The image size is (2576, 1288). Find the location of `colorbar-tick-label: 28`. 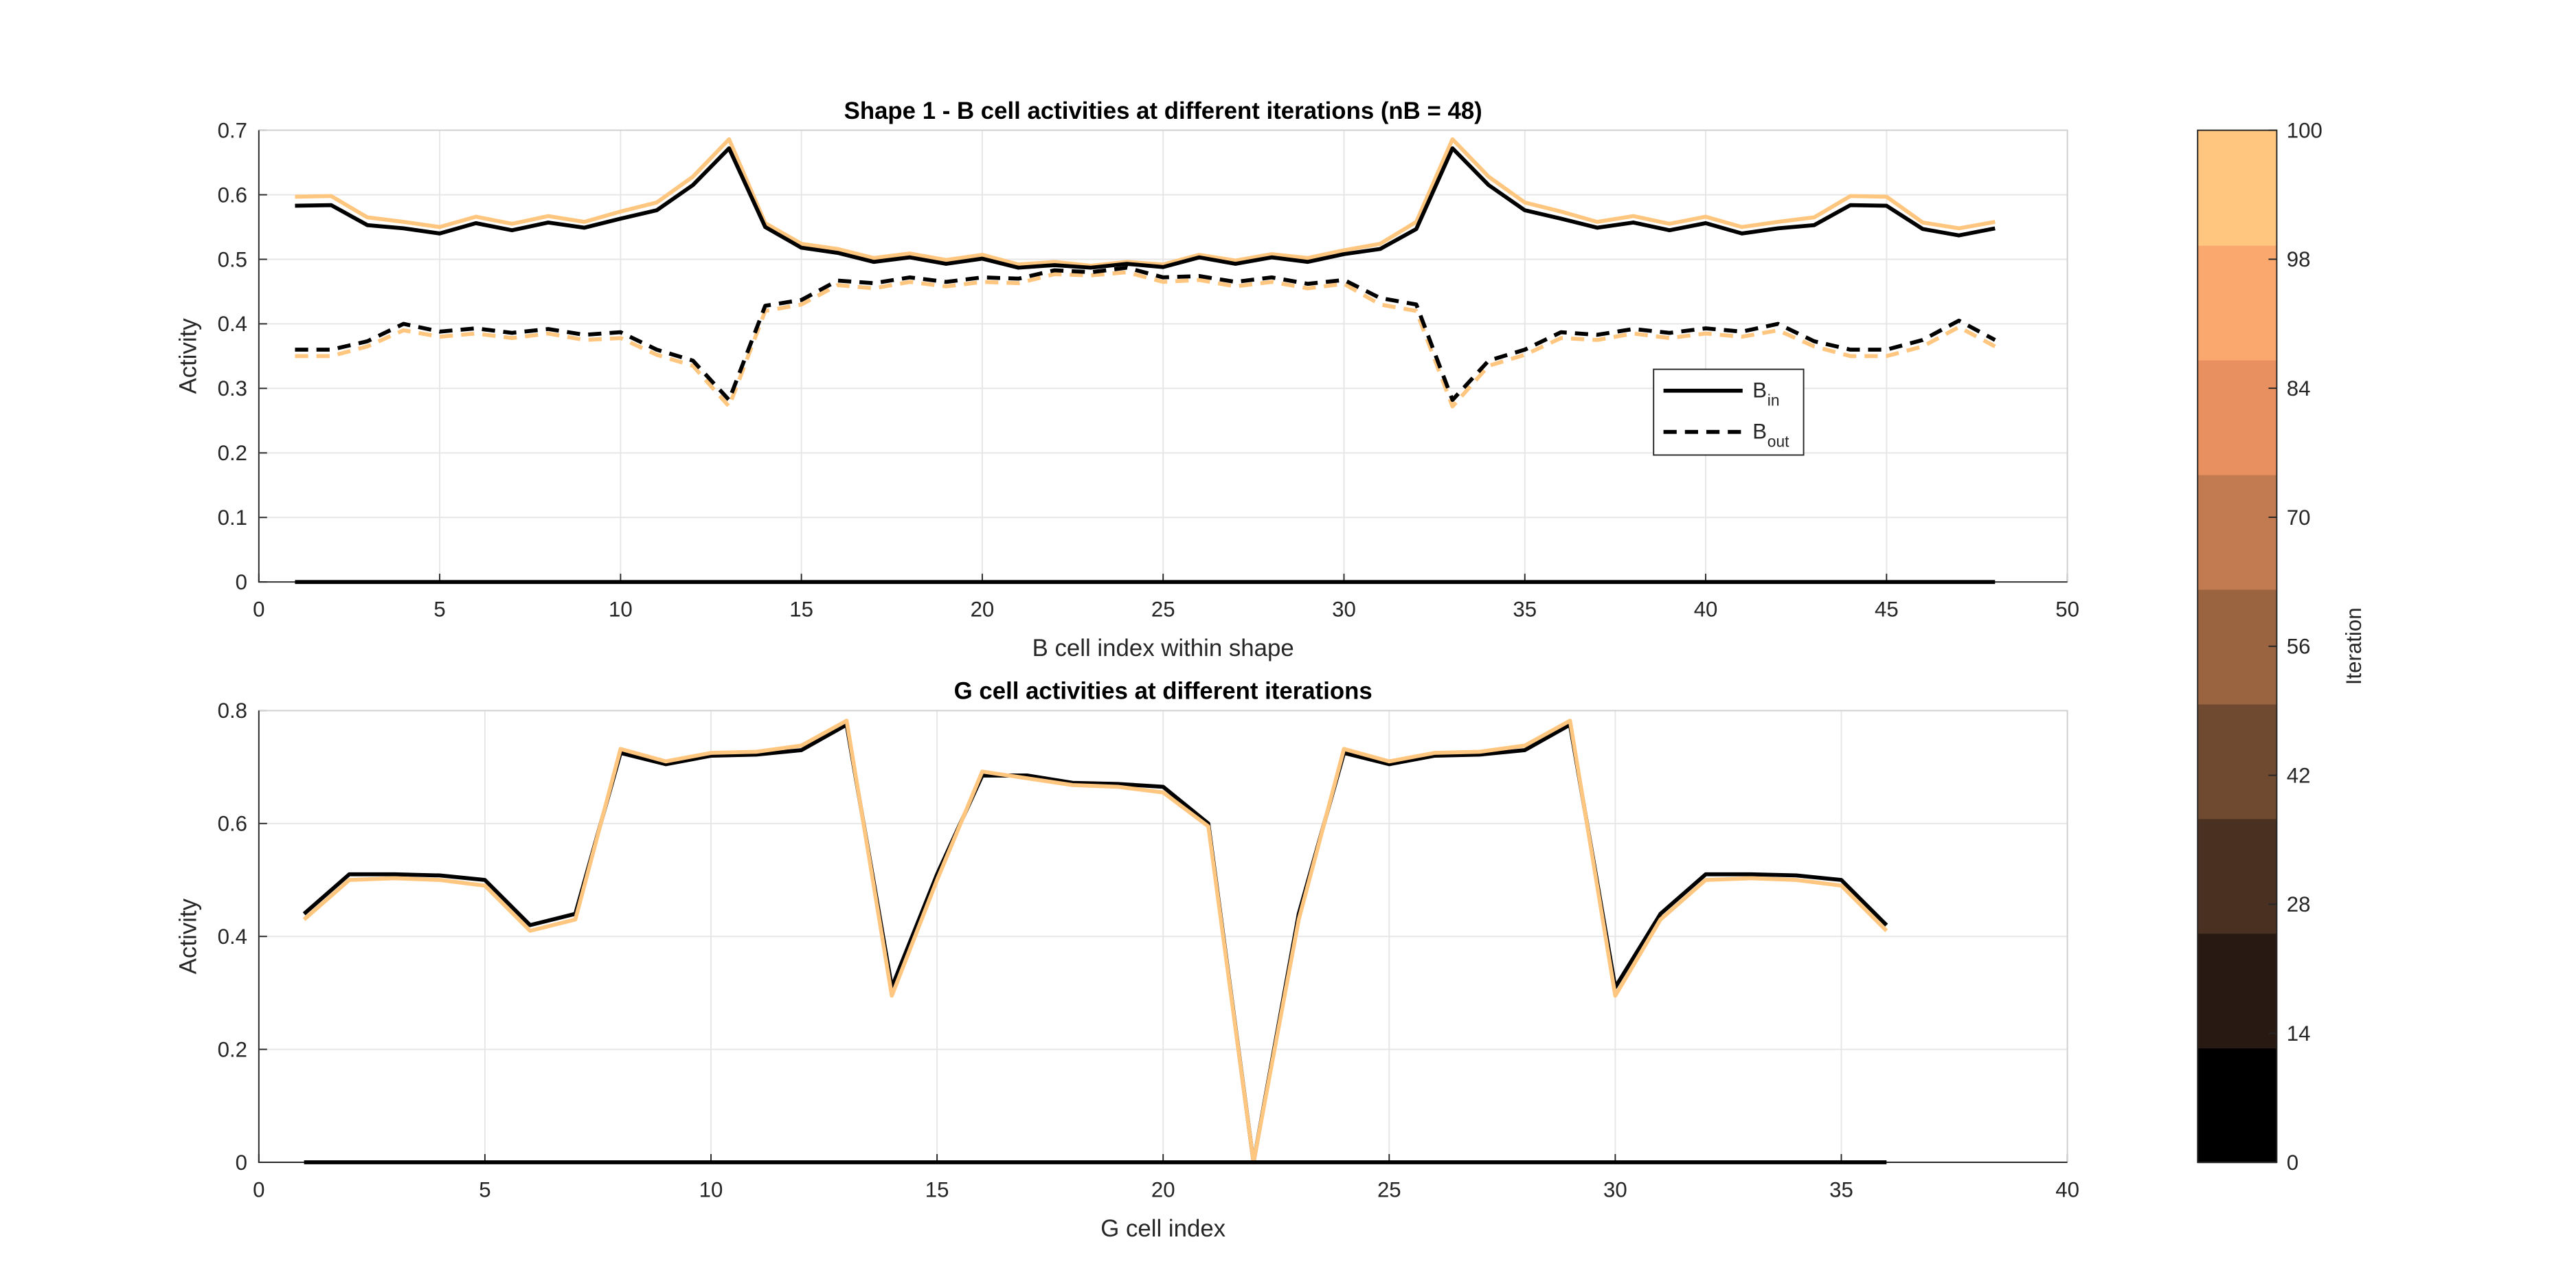

colorbar-tick-label: 28 is located at coordinates (2299, 904).